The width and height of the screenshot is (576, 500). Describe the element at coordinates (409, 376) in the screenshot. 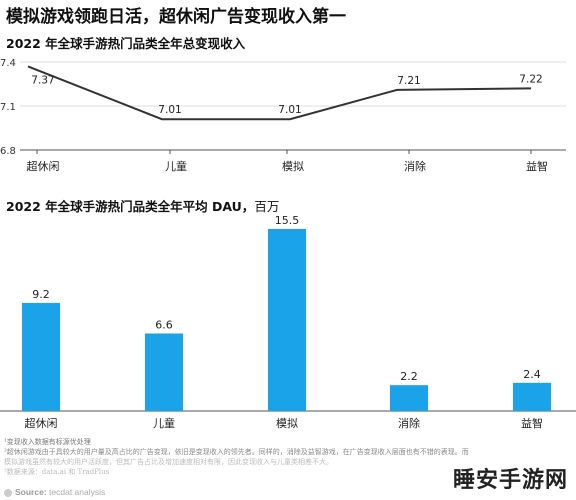

I see `bar-data-label: 2.2` at that location.